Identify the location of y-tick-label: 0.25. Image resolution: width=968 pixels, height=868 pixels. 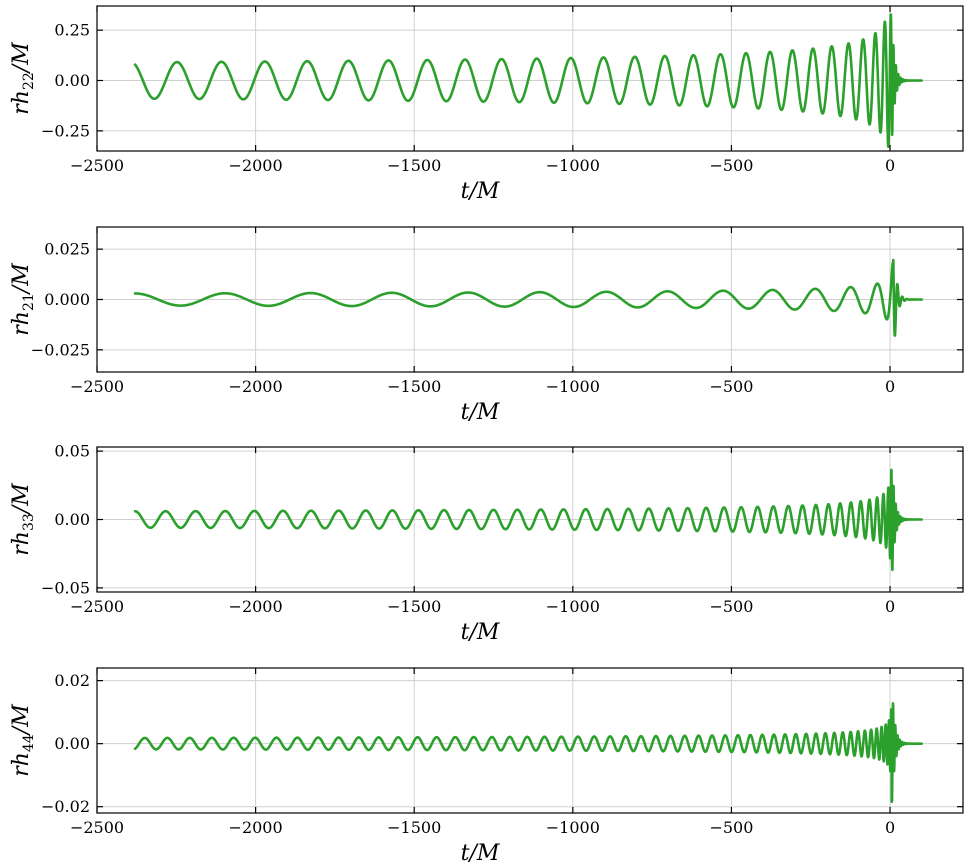
(72, 30).